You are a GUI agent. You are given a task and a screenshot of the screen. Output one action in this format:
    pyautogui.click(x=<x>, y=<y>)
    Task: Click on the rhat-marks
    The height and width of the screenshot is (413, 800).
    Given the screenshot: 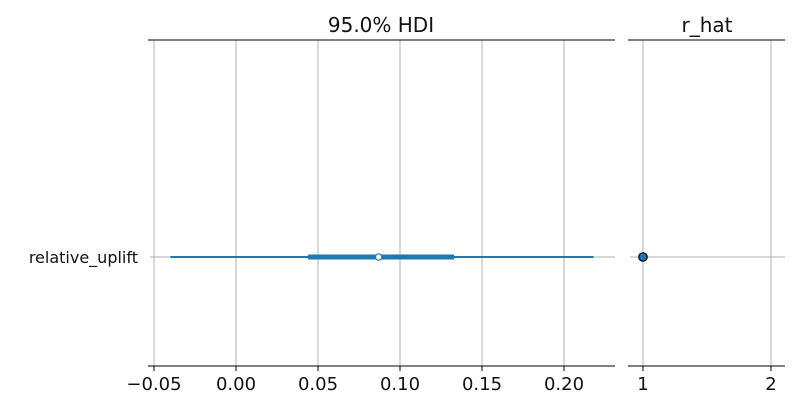 What is the action you would take?
    pyautogui.click(x=643, y=257)
    